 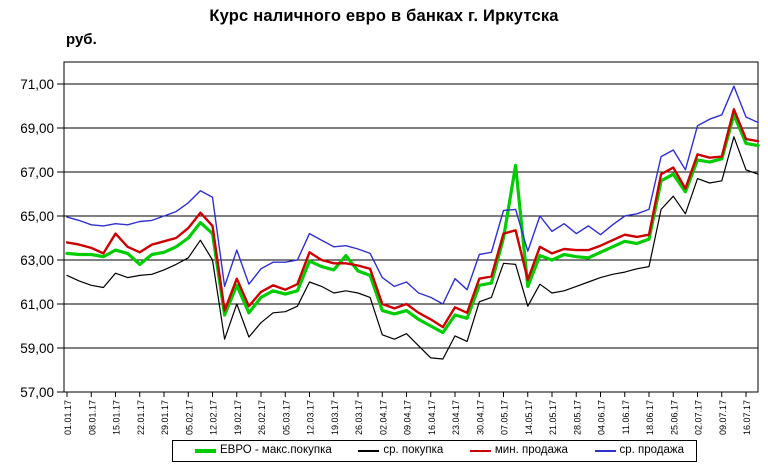 I want to click on x-tick-label: 01.01.17, so click(x=68, y=417).